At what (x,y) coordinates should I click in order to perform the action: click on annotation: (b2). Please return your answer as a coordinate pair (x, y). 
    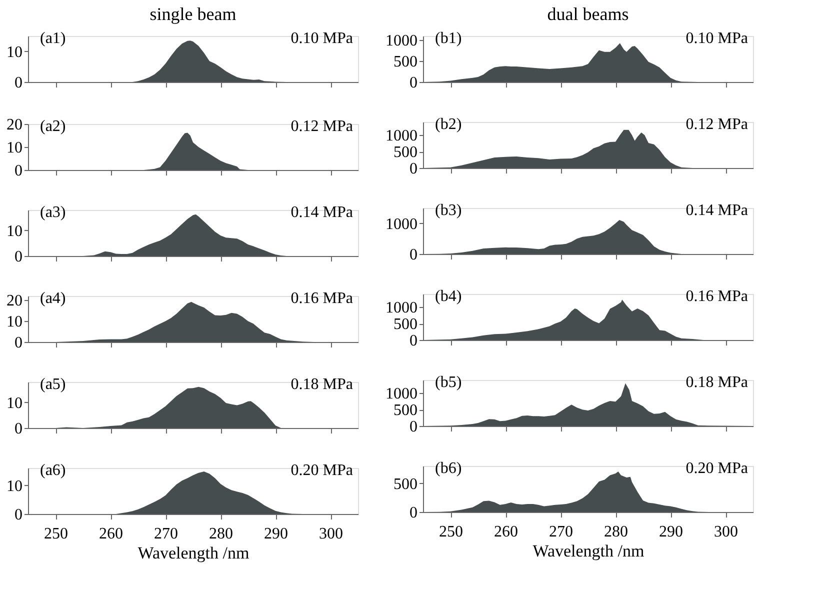
    Looking at the image, I should click on (448, 124).